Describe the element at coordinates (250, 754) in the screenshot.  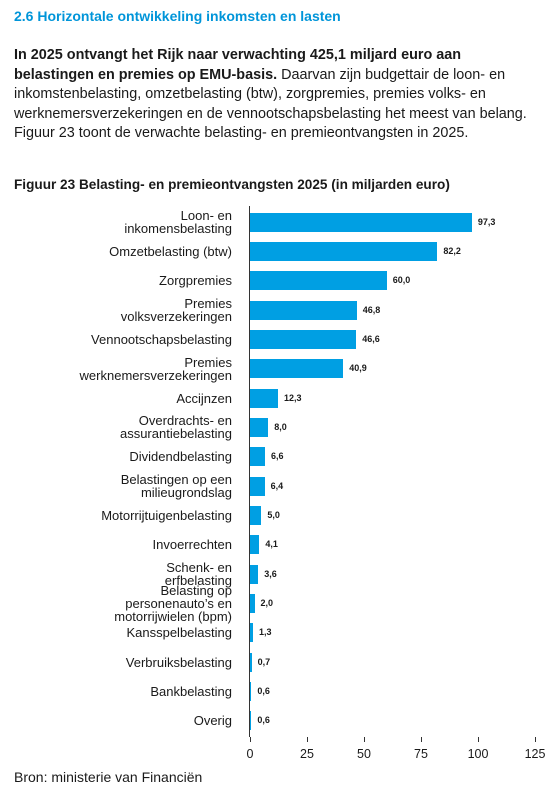
I see `x-tick-label: 0` at that location.